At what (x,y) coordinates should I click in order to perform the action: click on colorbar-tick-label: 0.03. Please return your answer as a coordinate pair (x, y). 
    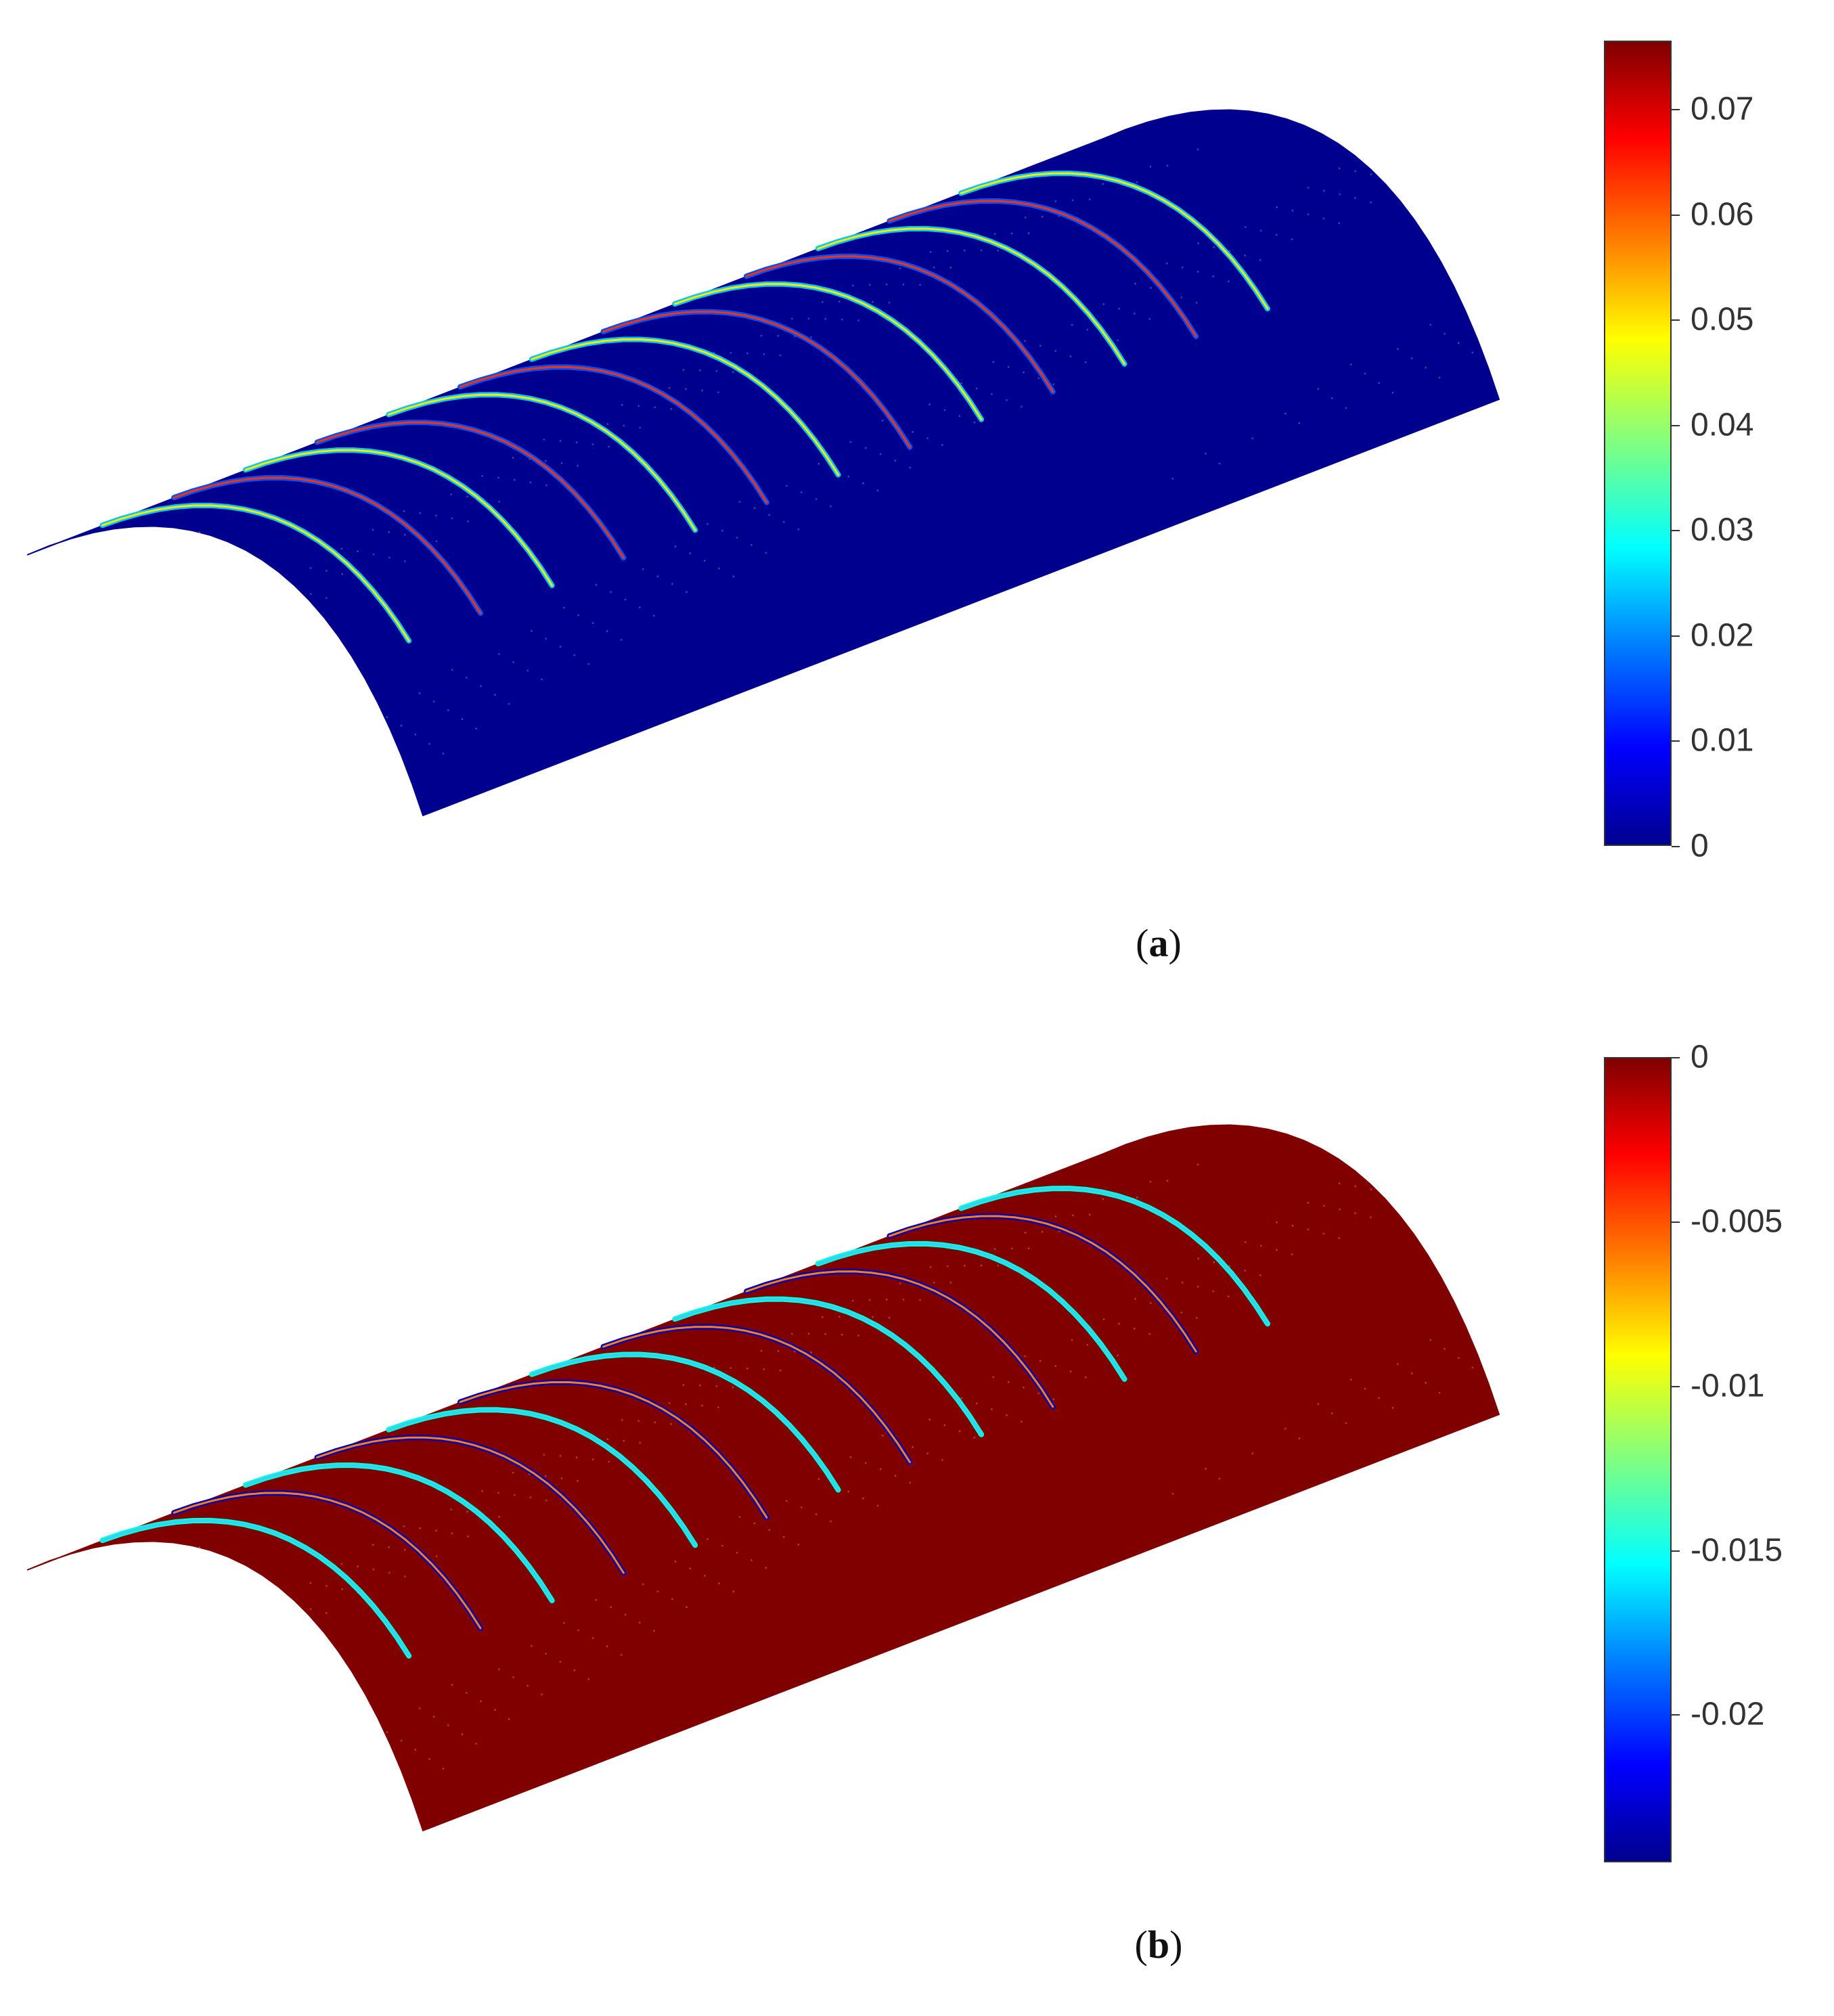
    Looking at the image, I should click on (1722, 530).